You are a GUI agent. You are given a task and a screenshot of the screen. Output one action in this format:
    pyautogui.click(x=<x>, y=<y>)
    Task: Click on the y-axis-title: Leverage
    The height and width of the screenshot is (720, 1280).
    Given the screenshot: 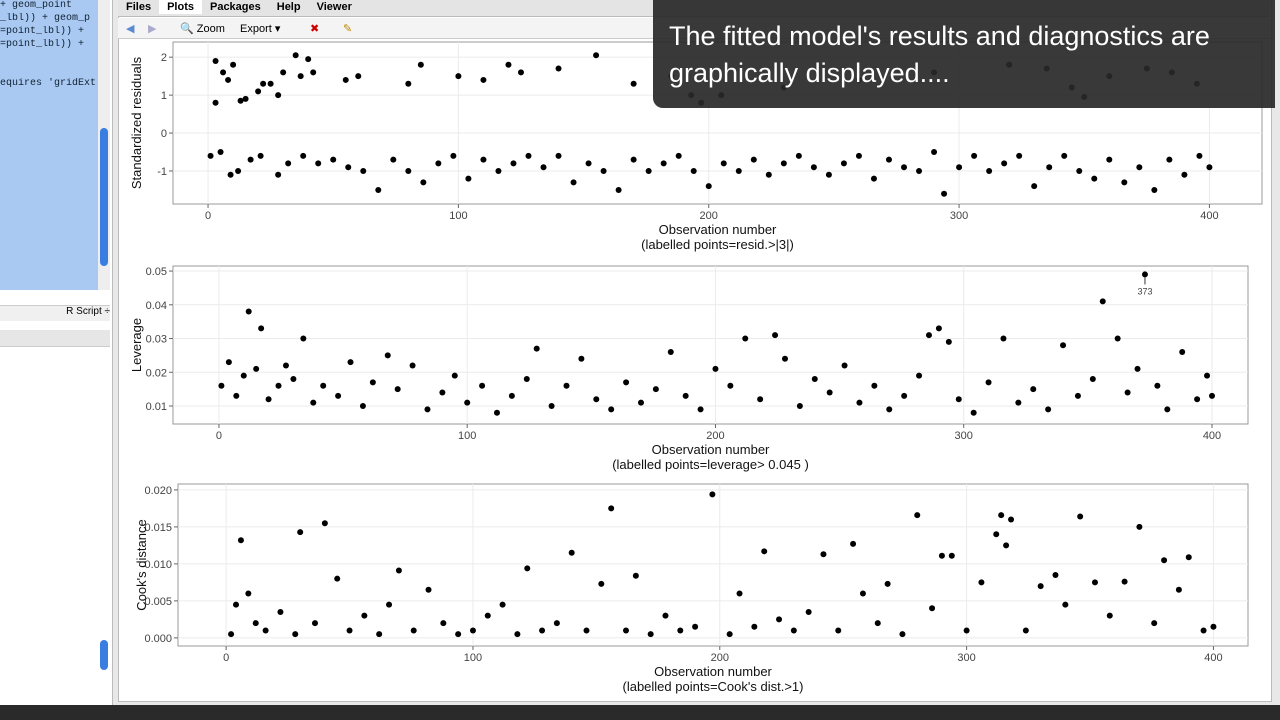 What is the action you would take?
    pyautogui.click(x=136, y=345)
    